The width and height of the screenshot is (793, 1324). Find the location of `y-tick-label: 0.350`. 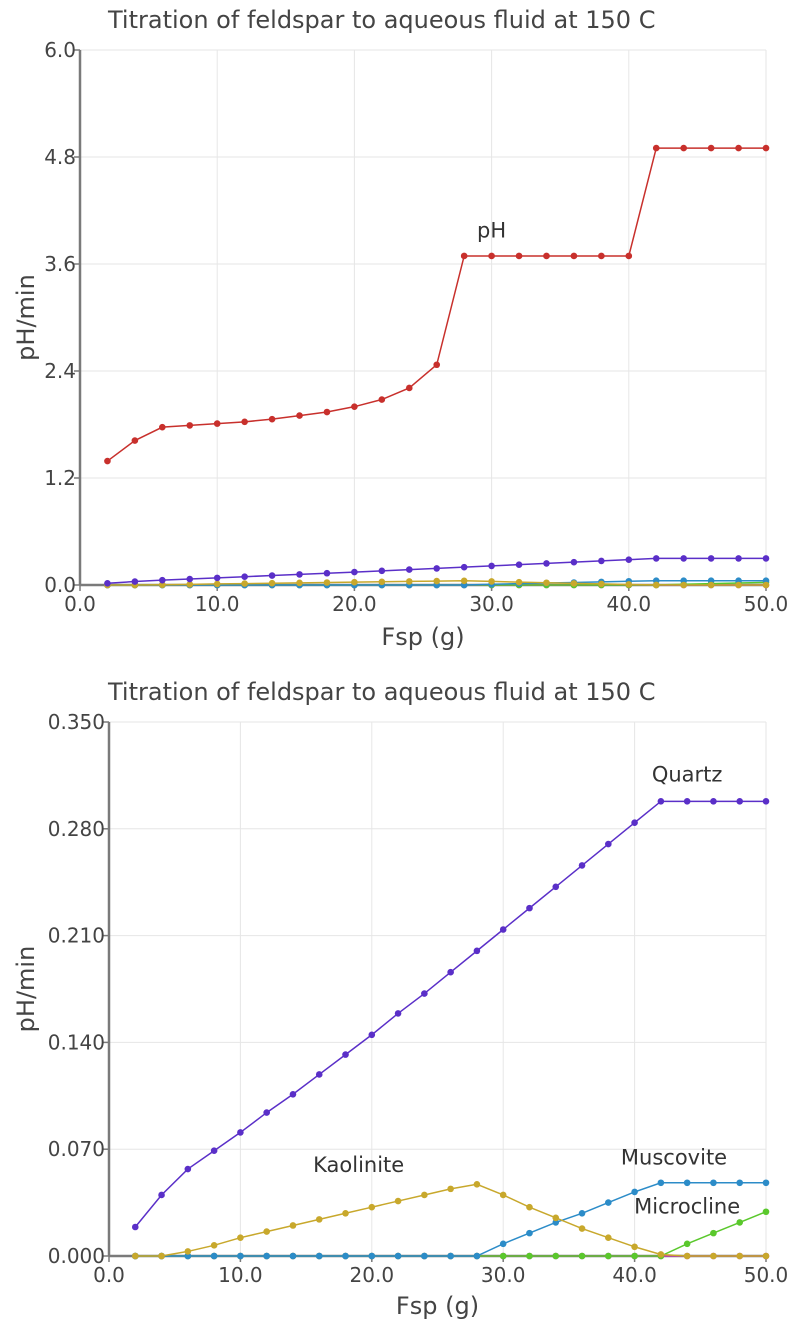

y-tick-label: 0.350 is located at coordinates (76, 722).